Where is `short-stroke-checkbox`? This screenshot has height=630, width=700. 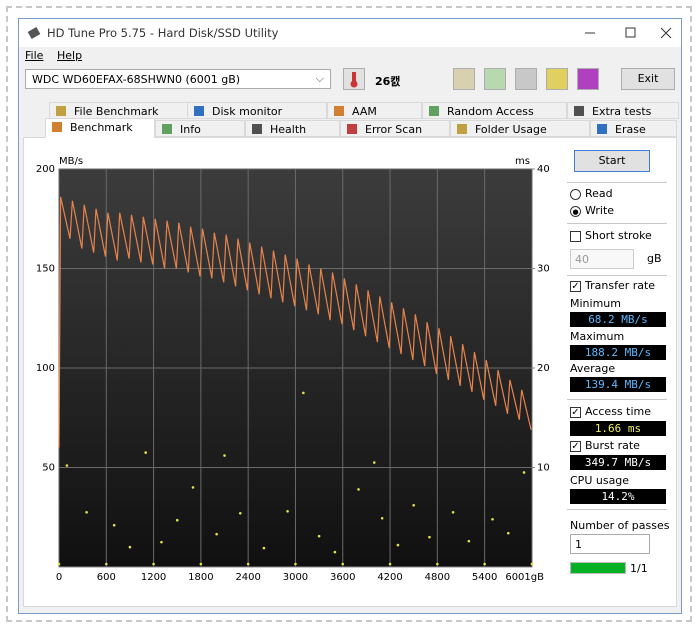
short-stroke-checkbox is located at coordinates (575, 236).